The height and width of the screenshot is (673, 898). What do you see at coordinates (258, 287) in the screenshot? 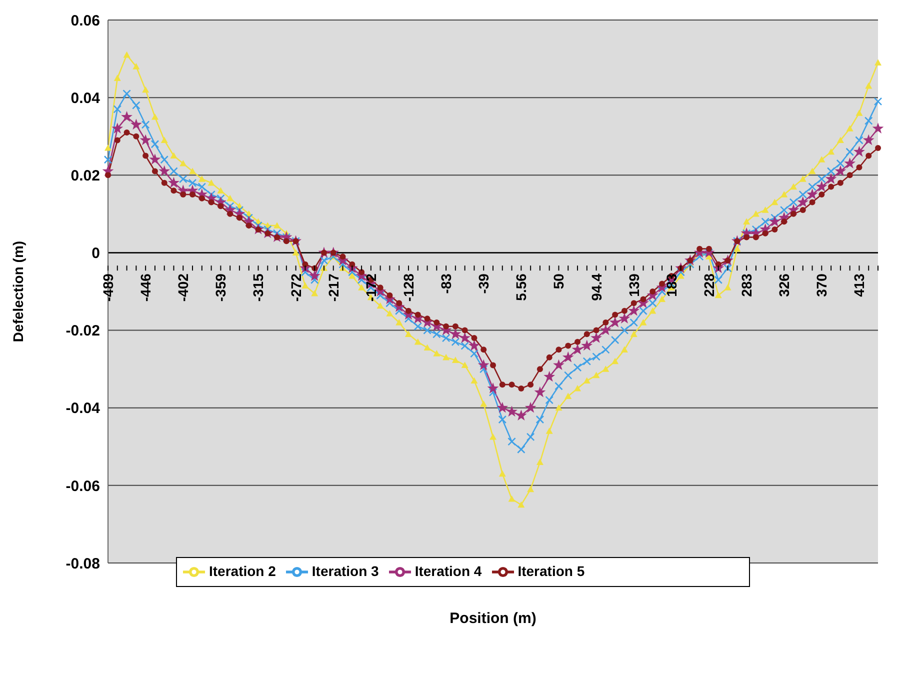
I see `x-tick-label: -315` at bounding box center [258, 287].